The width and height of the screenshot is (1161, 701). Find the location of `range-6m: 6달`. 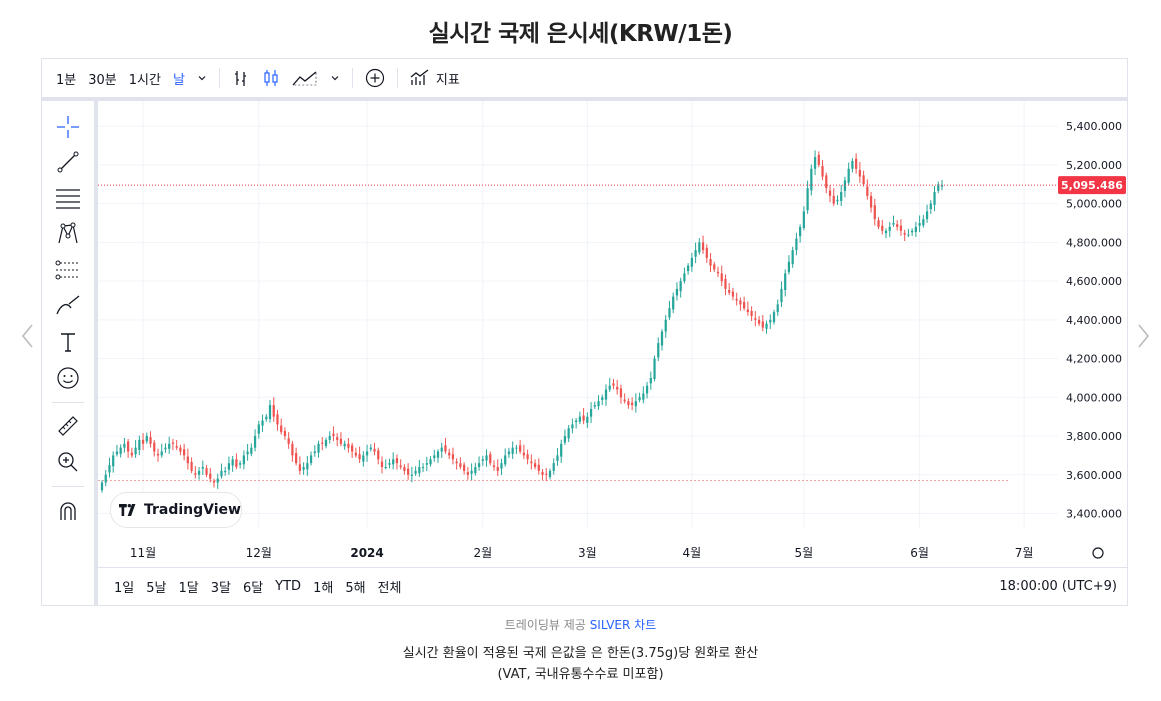

range-6m: 6달 is located at coordinates (253, 588).